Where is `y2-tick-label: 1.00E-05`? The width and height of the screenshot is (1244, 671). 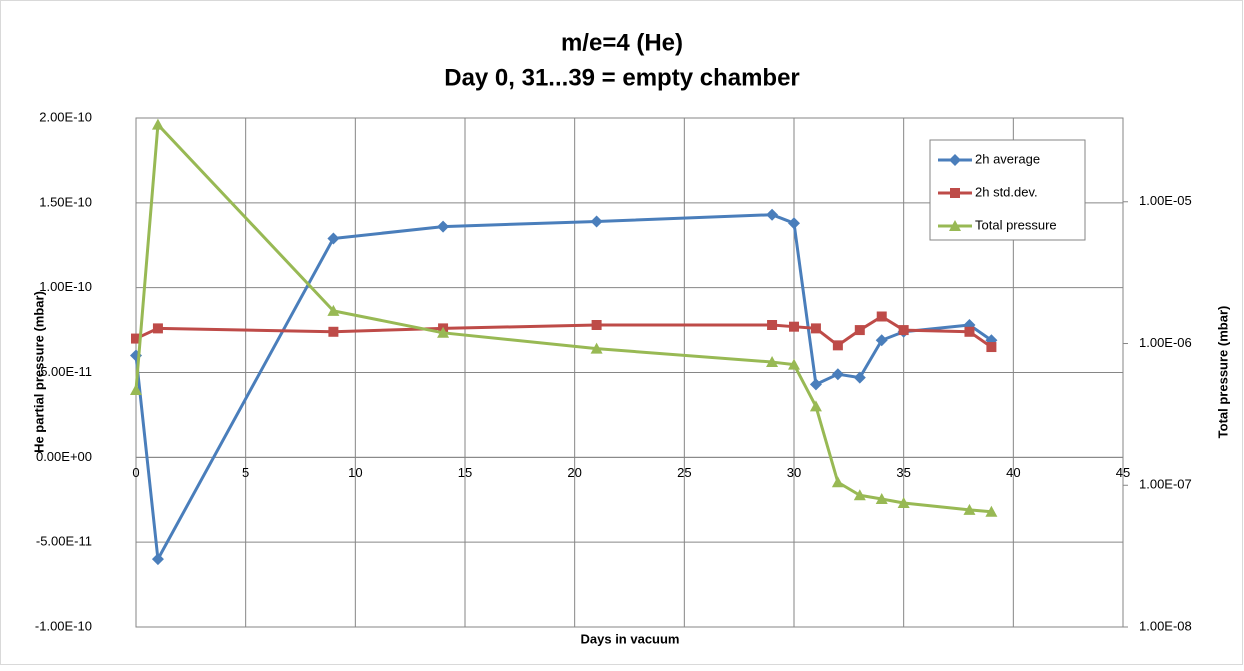 y2-tick-label: 1.00E-05 is located at coordinates (1165, 200).